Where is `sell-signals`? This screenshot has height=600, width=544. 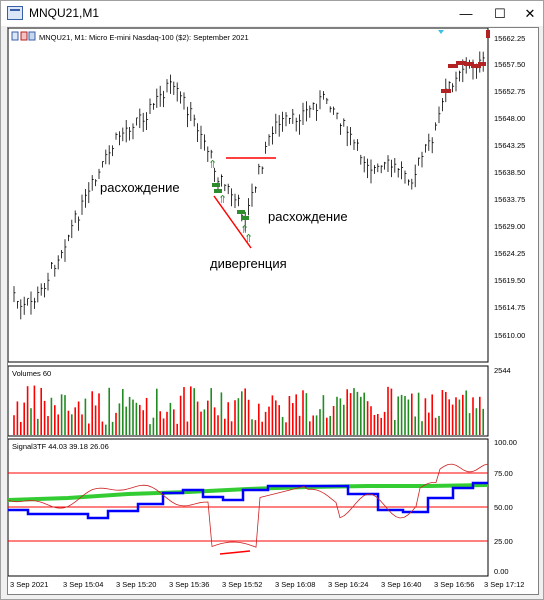 sell-signals is located at coordinates (465, 61).